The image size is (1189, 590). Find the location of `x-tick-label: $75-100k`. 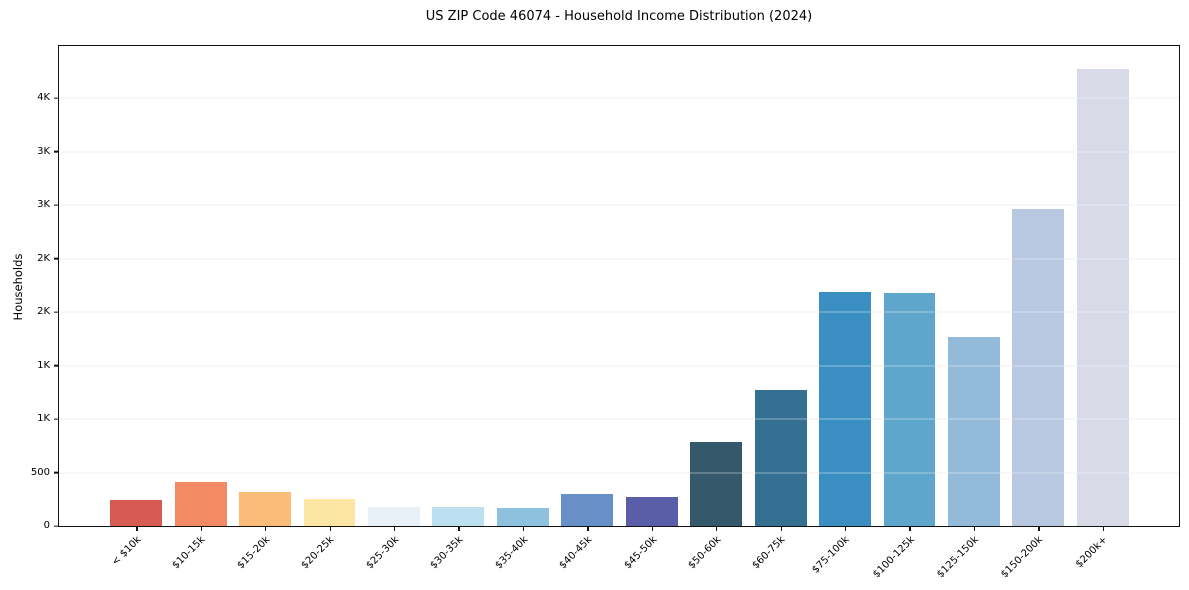

x-tick-label: $75-100k is located at coordinates (831, 555).